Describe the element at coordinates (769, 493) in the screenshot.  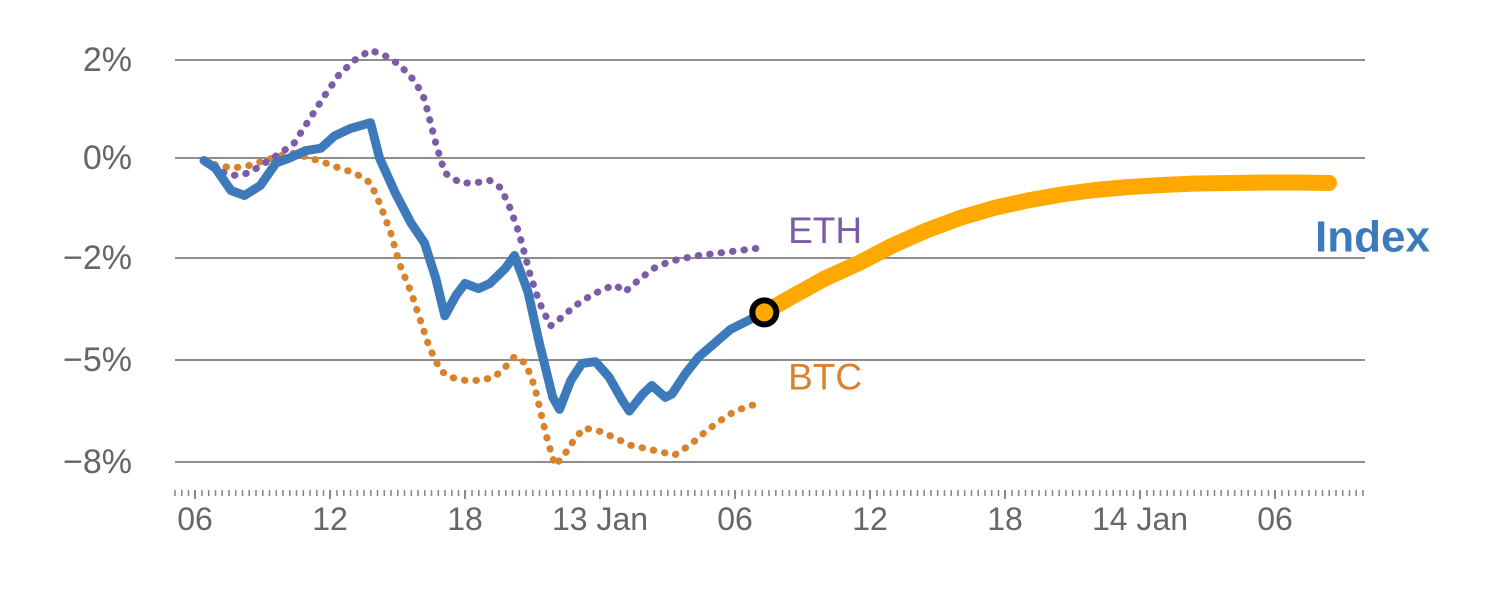
I see `x-axis-minor-ticks` at that location.